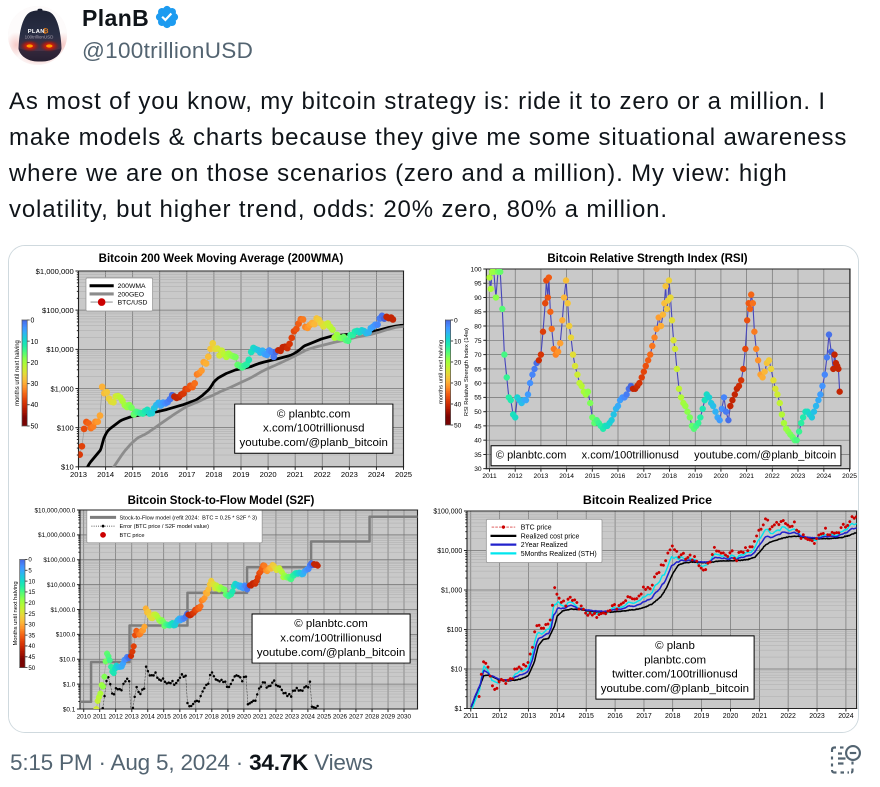 This screenshot has height=787, width=880. I want to click on svg-text: 2013, so click(78, 474).